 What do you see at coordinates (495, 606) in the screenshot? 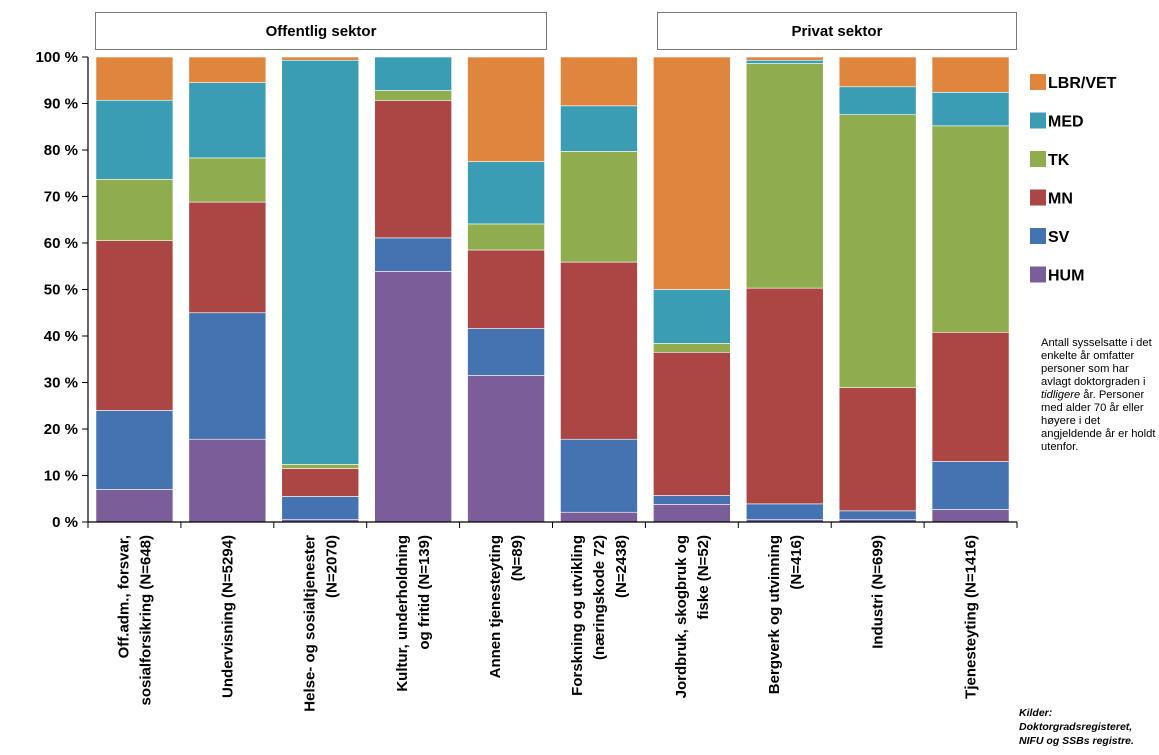
I see `x-category-label-line: Annen tjenesteyting` at bounding box center [495, 606].